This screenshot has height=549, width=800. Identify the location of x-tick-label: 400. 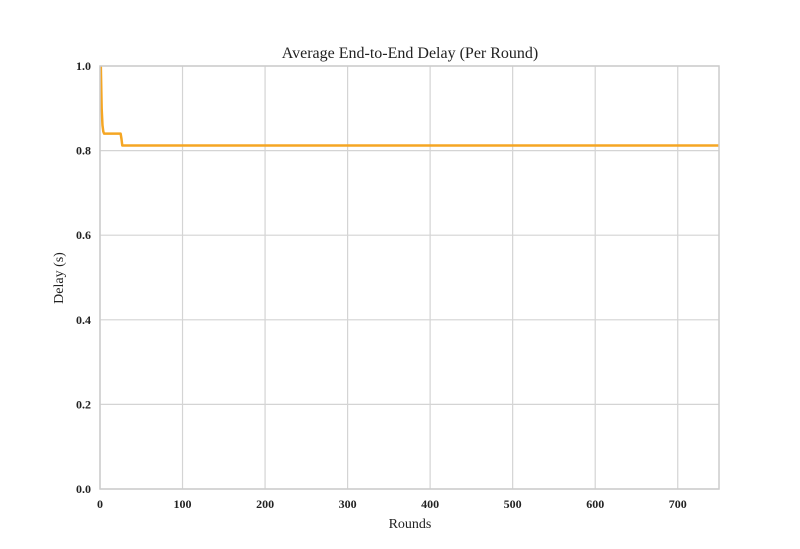
(430, 504).